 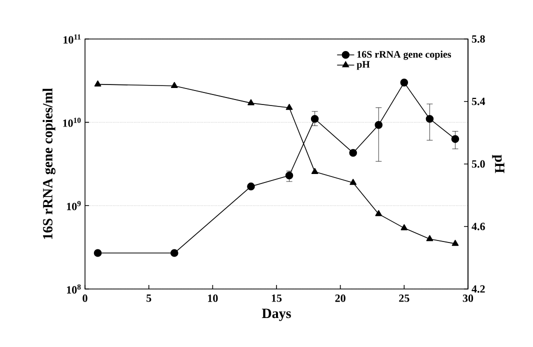 I want to click on y2-tick-label: 4.2, so click(x=478, y=289).